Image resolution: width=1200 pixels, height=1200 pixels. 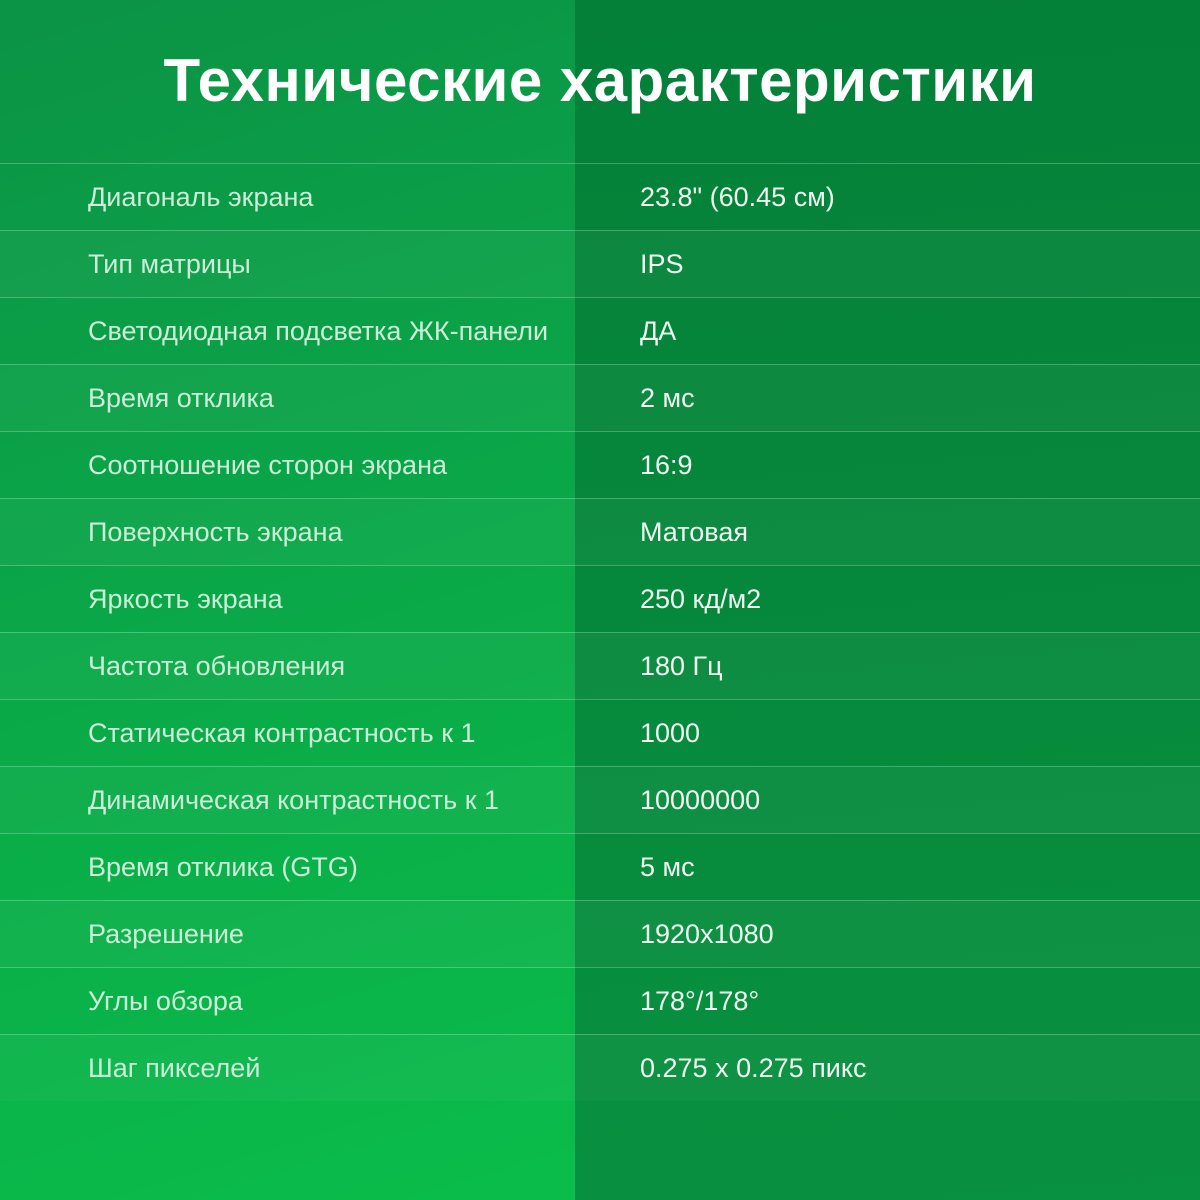 I want to click on spec-label: Динамическая контрастность к 1, so click(x=294, y=799).